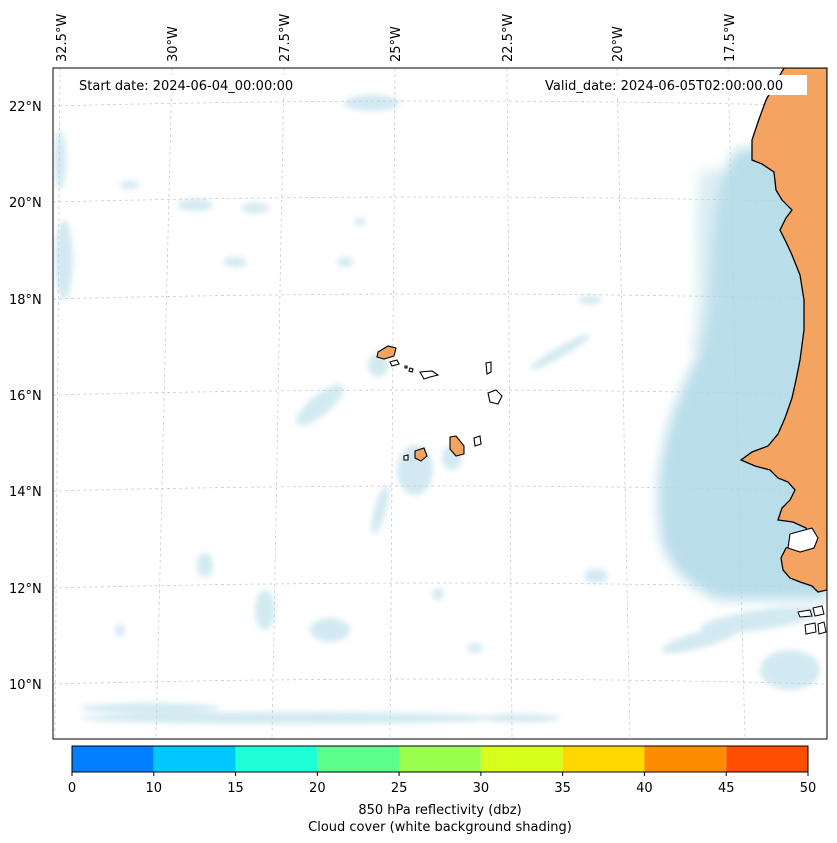 This screenshot has width=837, height=843. What do you see at coordinates (317, 788) in the screenshot?
I see `colorbar-tick-label: 20` at bounding box center [317, 788].